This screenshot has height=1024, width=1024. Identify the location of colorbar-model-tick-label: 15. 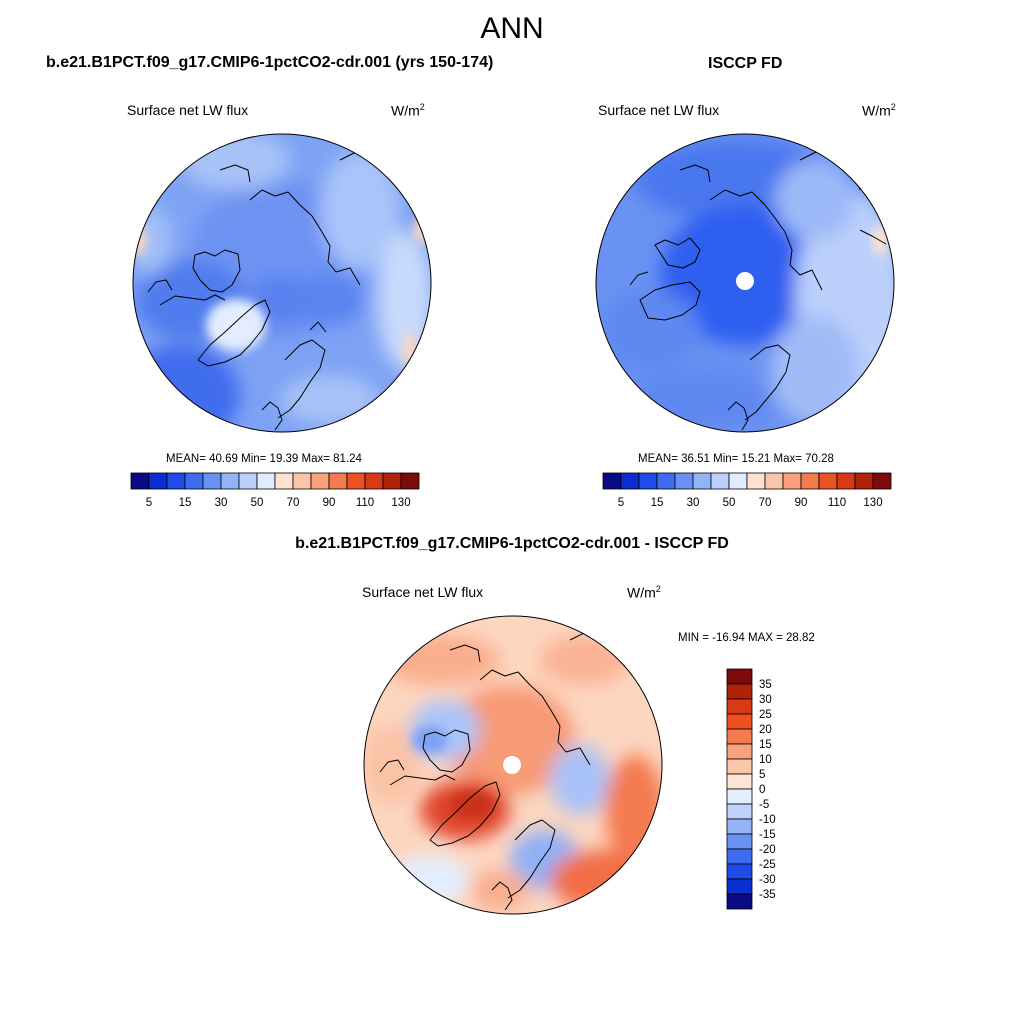
(185, 503).